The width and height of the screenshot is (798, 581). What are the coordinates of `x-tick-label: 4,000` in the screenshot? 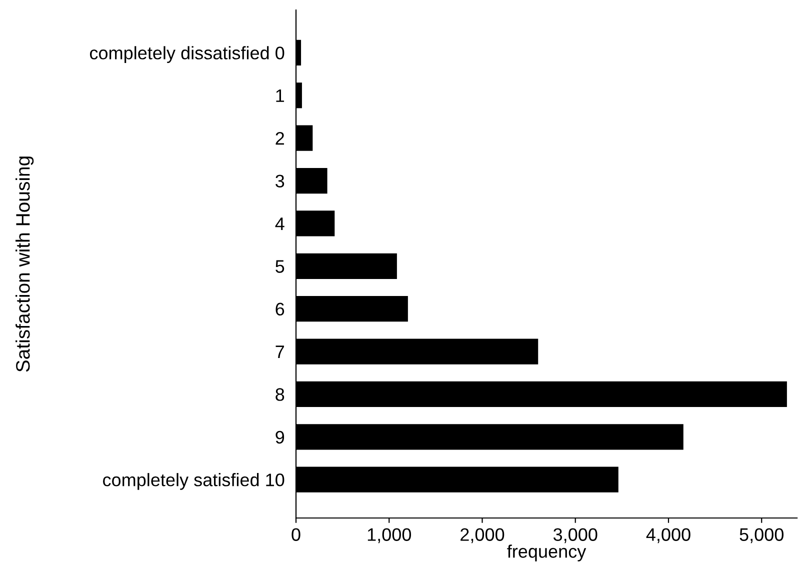 It's located at (668, 536).